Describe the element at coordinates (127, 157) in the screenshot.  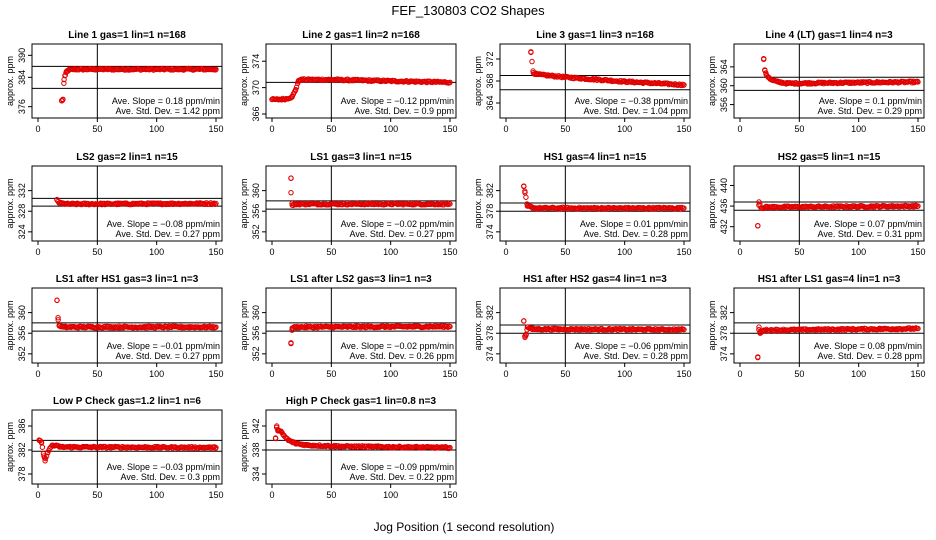
I see `panel-title: LS2 gas=2 lin=1 n=15` at that location.